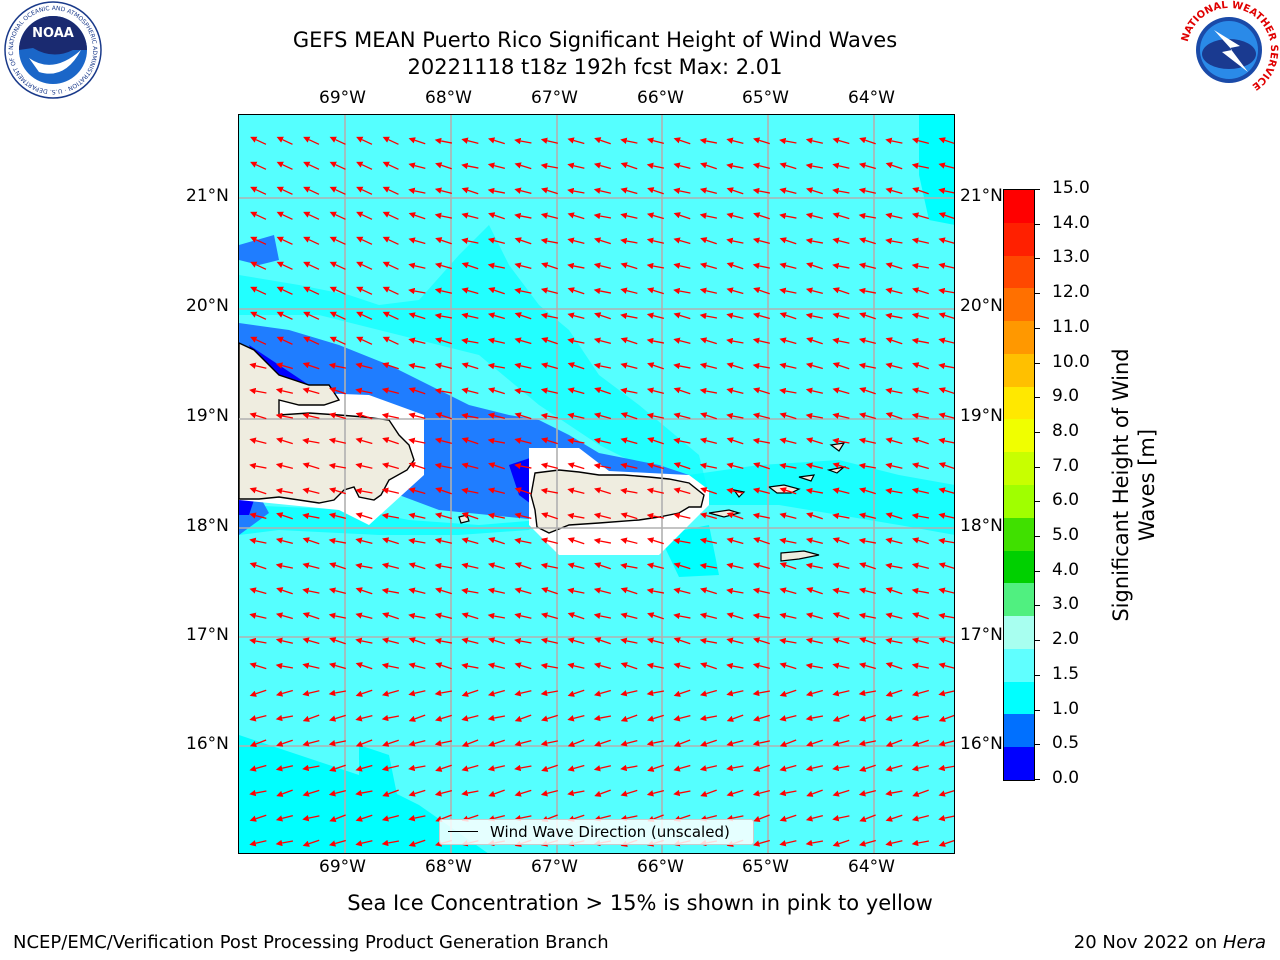 This screenshot has width=1280, height=960. I want to click on lat-label-left-2: 20°N, so click(207, 306).